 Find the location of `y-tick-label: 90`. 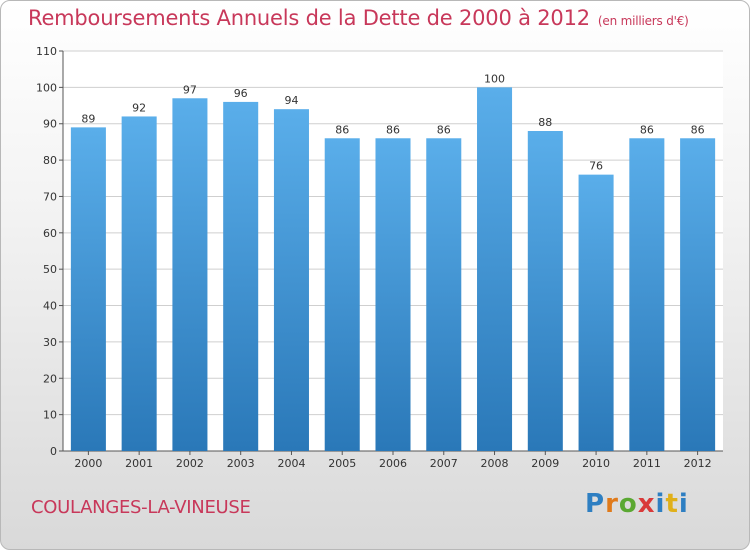

y-tick-label: 90 is located at coordinates (50, 124).